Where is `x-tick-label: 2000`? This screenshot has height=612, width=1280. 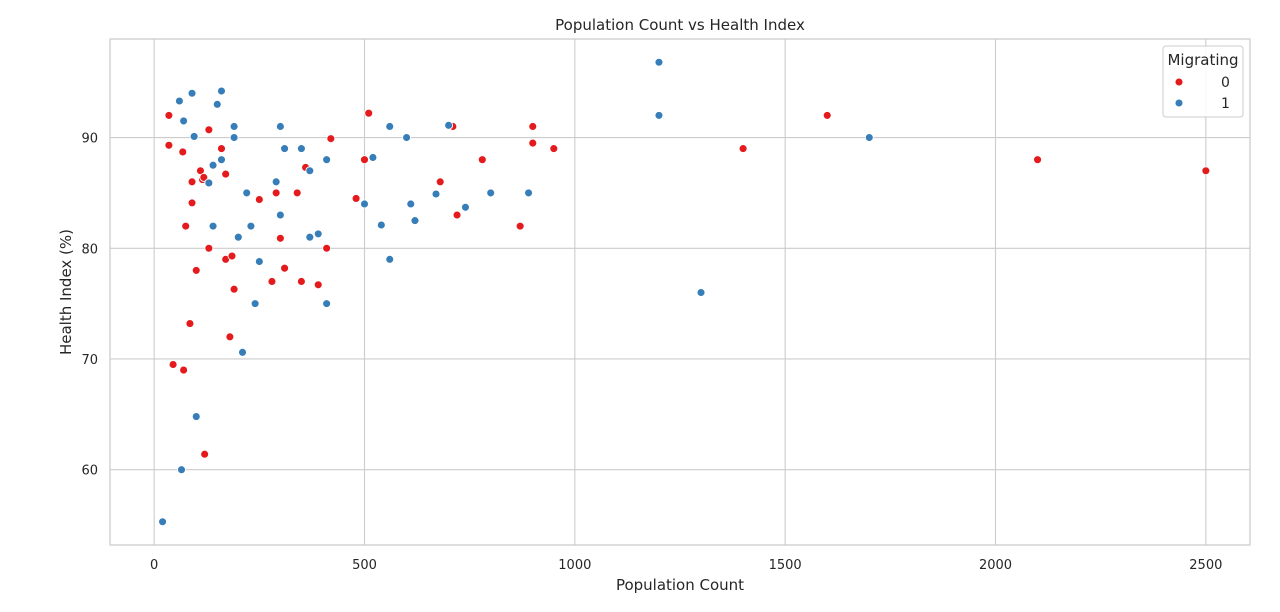 x-tick-label: 2000 is located at coordinates (995, 565).